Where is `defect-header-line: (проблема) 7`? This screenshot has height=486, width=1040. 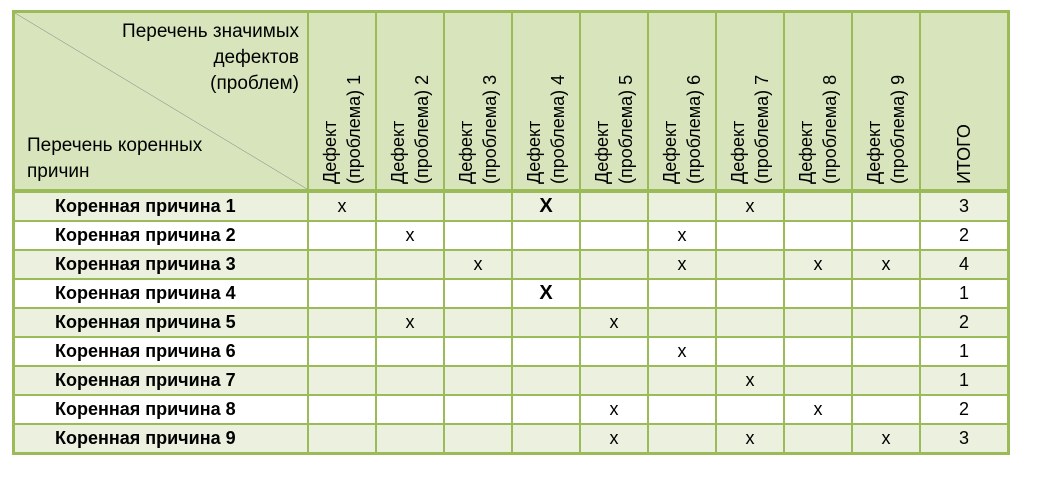 defect-header-line: (проблема) 7 is located at coordinates (762, 129).